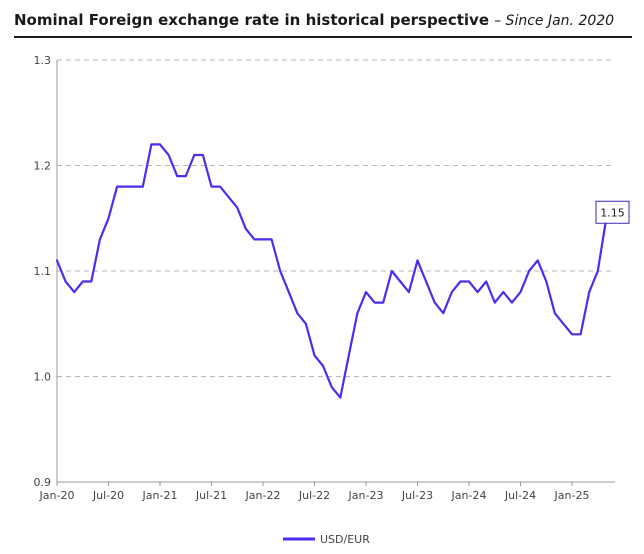 This screenshot has width=644, height=554. I want to click on legend: USD/EUR, so click(326, 539).